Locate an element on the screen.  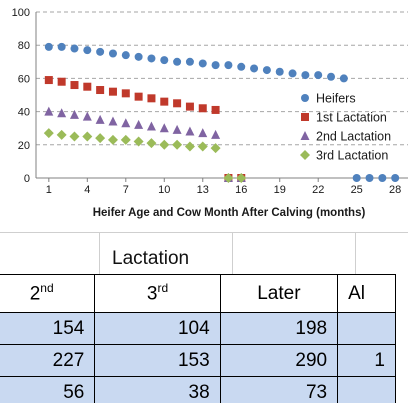
table-cell: 38 is located at coordinates (157, 389).